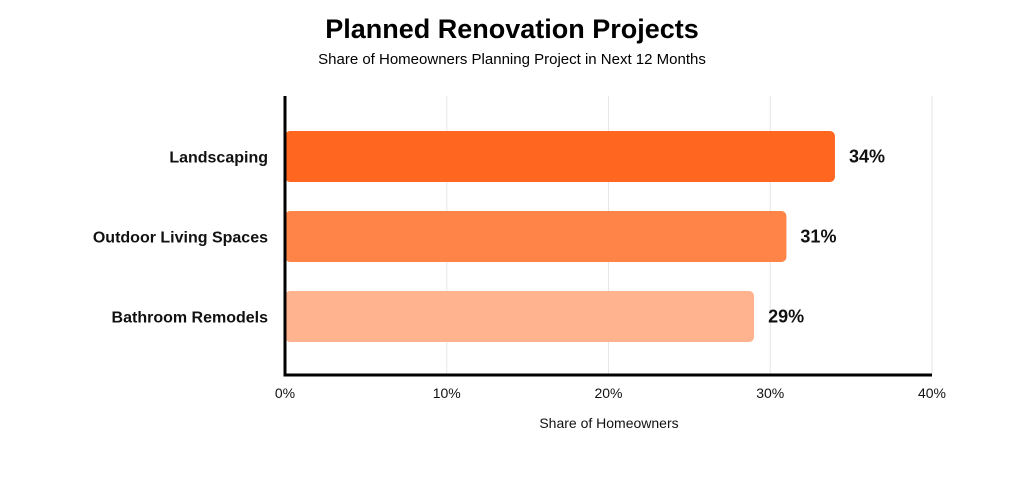 The image size is (1024, 478). I want to click on x-tick-label: 10%, so click(447, 393).